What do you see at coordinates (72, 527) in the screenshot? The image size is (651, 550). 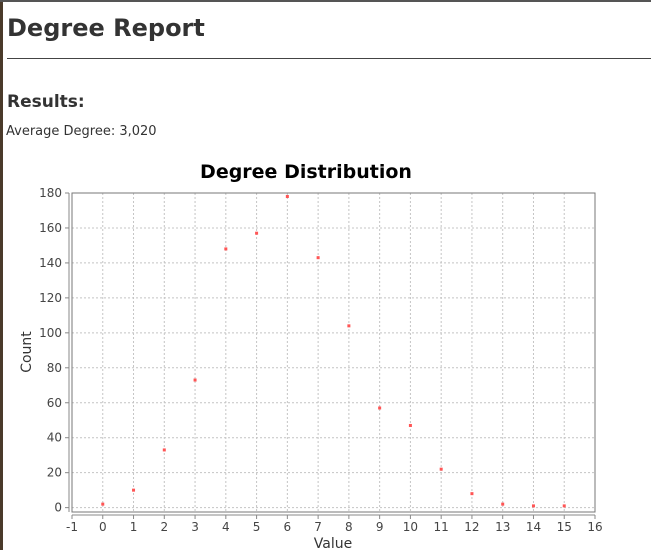 I see `x-tick-label: -1` at bounding box center [72, 527].